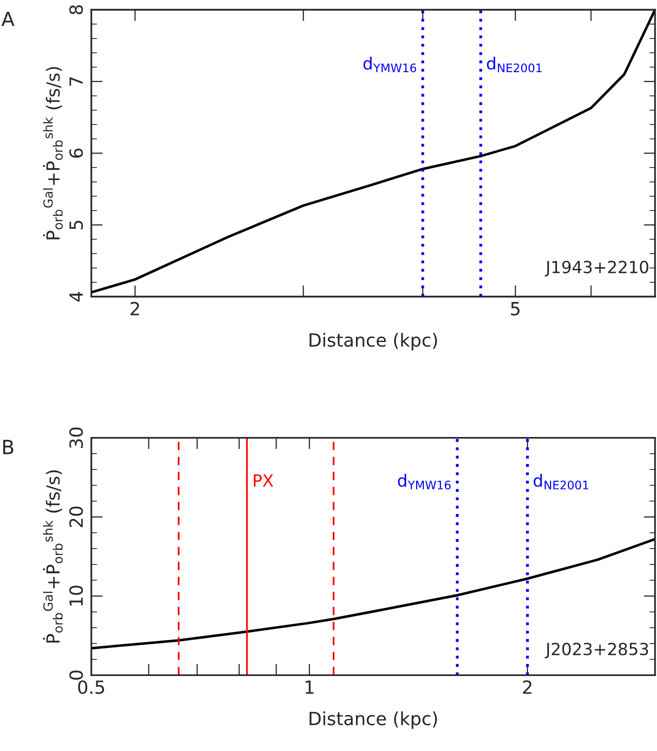  Describe the element at coordinates (76, 153) in the screenshot. I see `y-tick-label: 6` at that location.